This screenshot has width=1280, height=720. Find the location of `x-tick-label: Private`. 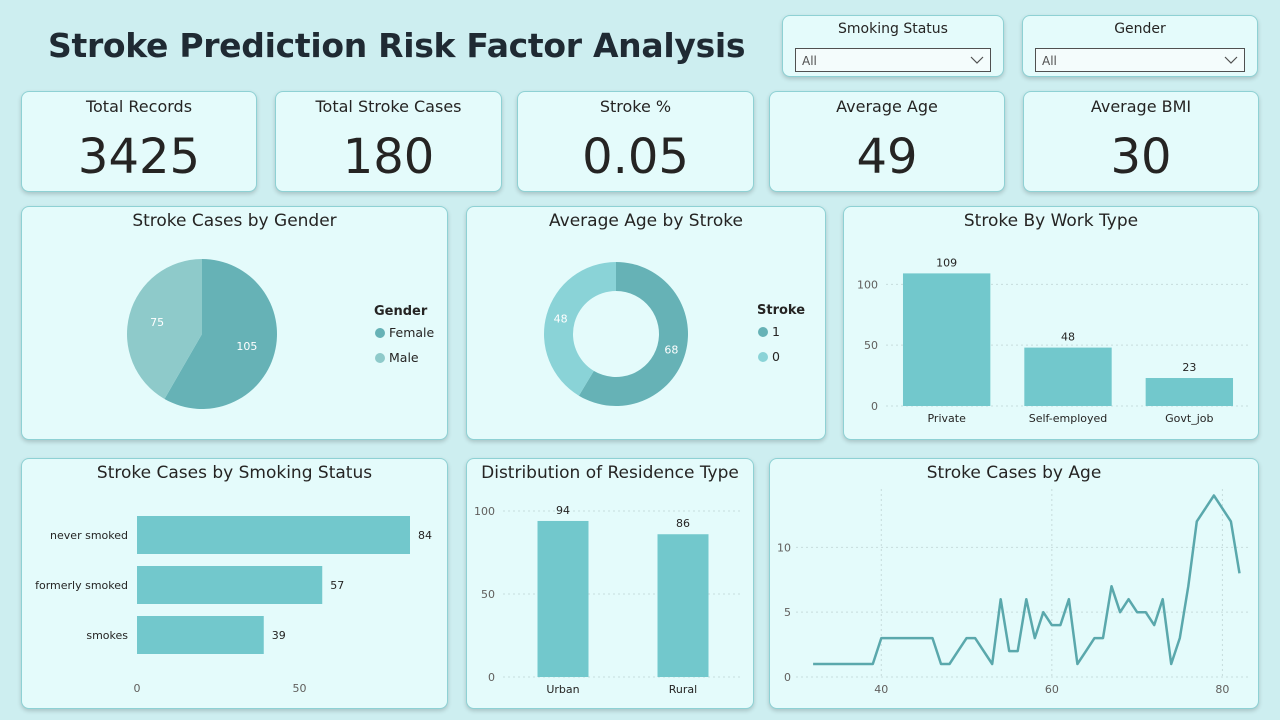

x-tick-label: Private is located at coordinates (946, 418).